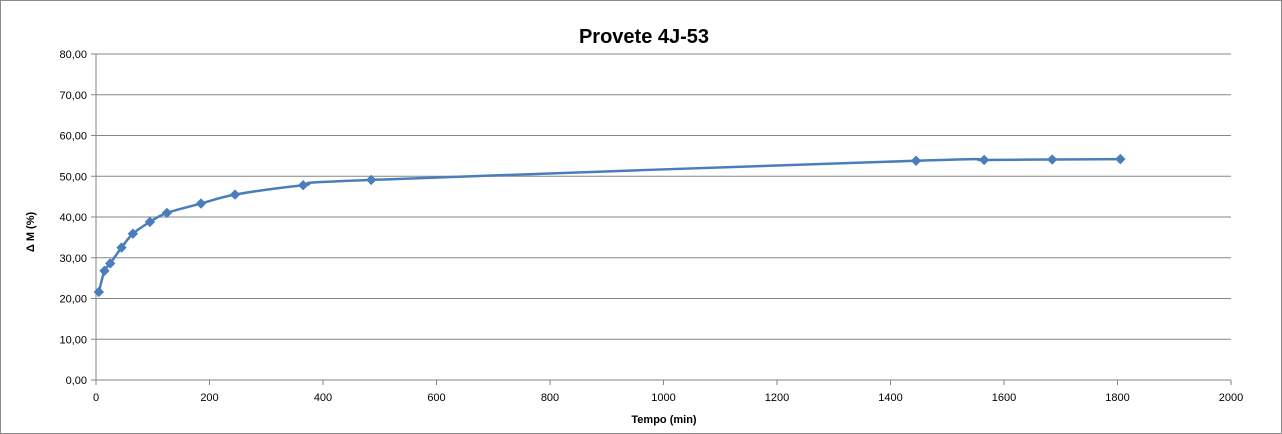  What do you see at coordinates (777, 398) in the screenshot?
I see `x-tick-label: 1200` at bounding box center [777, 398].